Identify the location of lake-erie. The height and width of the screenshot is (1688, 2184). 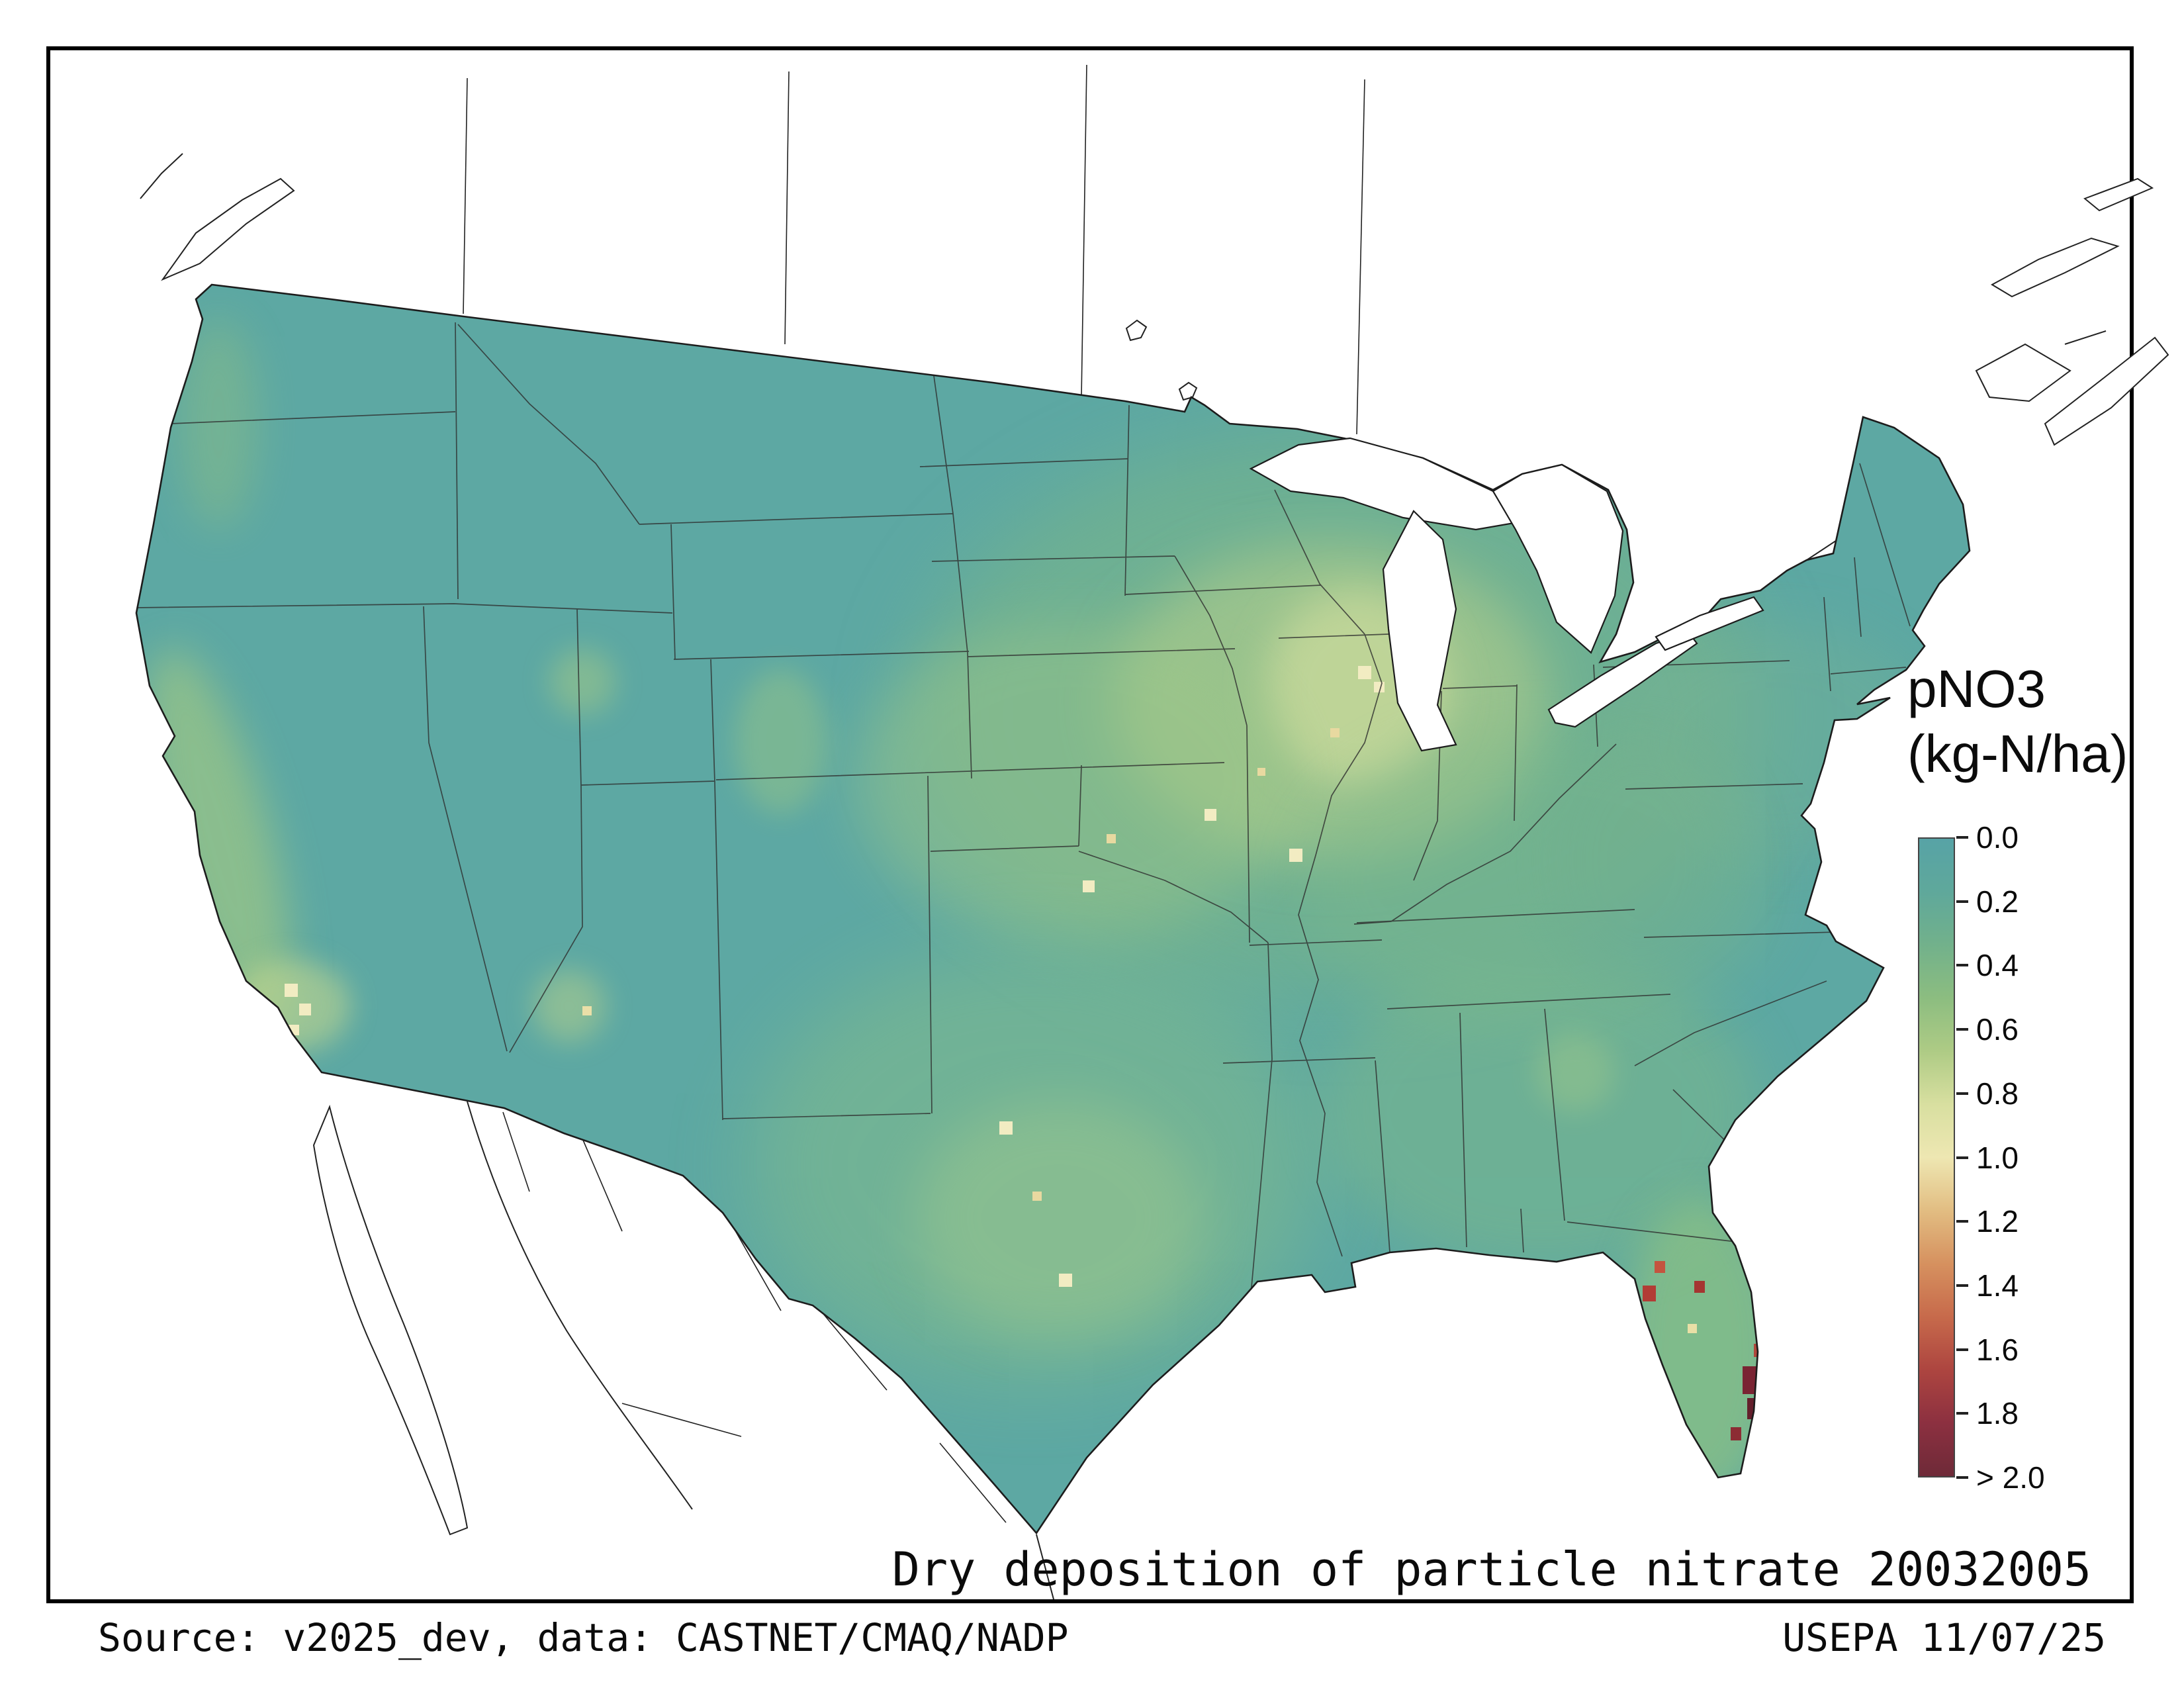
(1622, 680).